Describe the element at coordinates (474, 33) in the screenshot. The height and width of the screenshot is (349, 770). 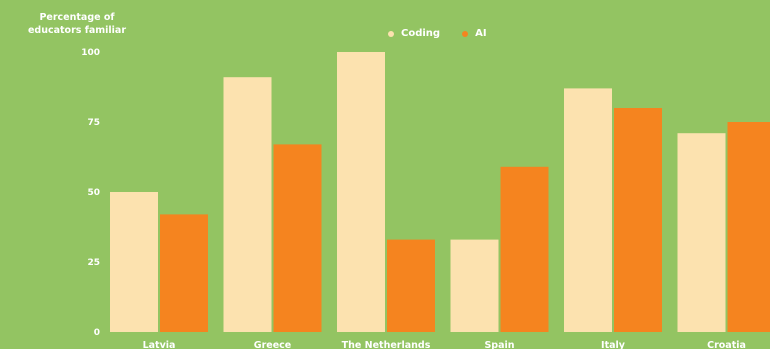
I see `legend-item-ai: AI` at that location.